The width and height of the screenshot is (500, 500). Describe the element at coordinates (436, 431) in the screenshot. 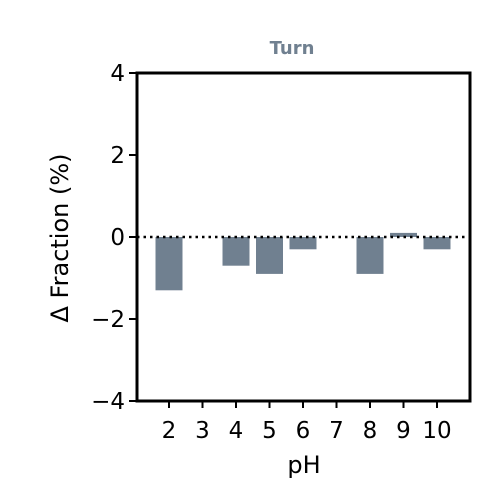

I see `x-tick-label: 10` at that location.